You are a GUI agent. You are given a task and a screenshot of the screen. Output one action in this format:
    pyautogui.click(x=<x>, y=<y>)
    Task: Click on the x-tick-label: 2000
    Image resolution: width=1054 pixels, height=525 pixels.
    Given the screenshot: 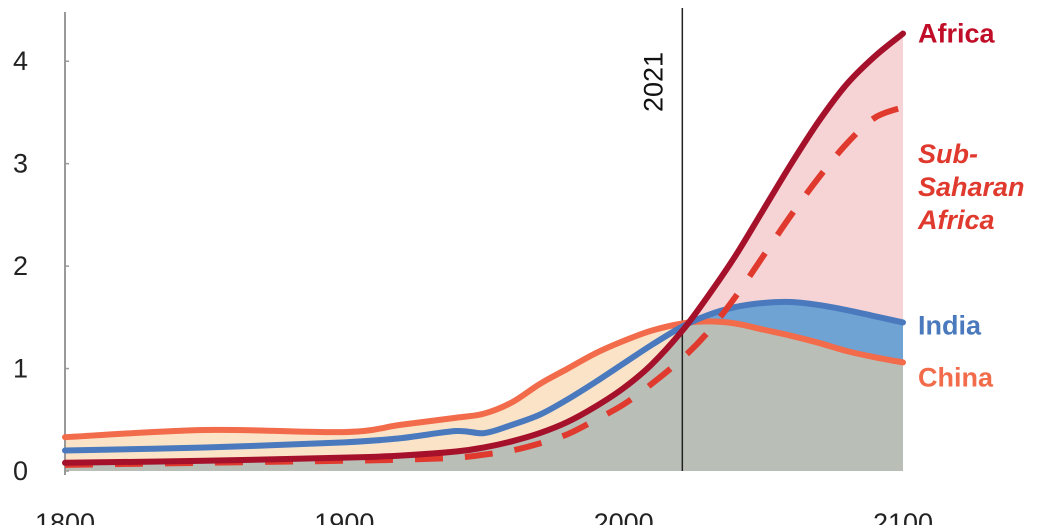 What is the action you would take?
    pyautogui.click(x=624, y=516)
    